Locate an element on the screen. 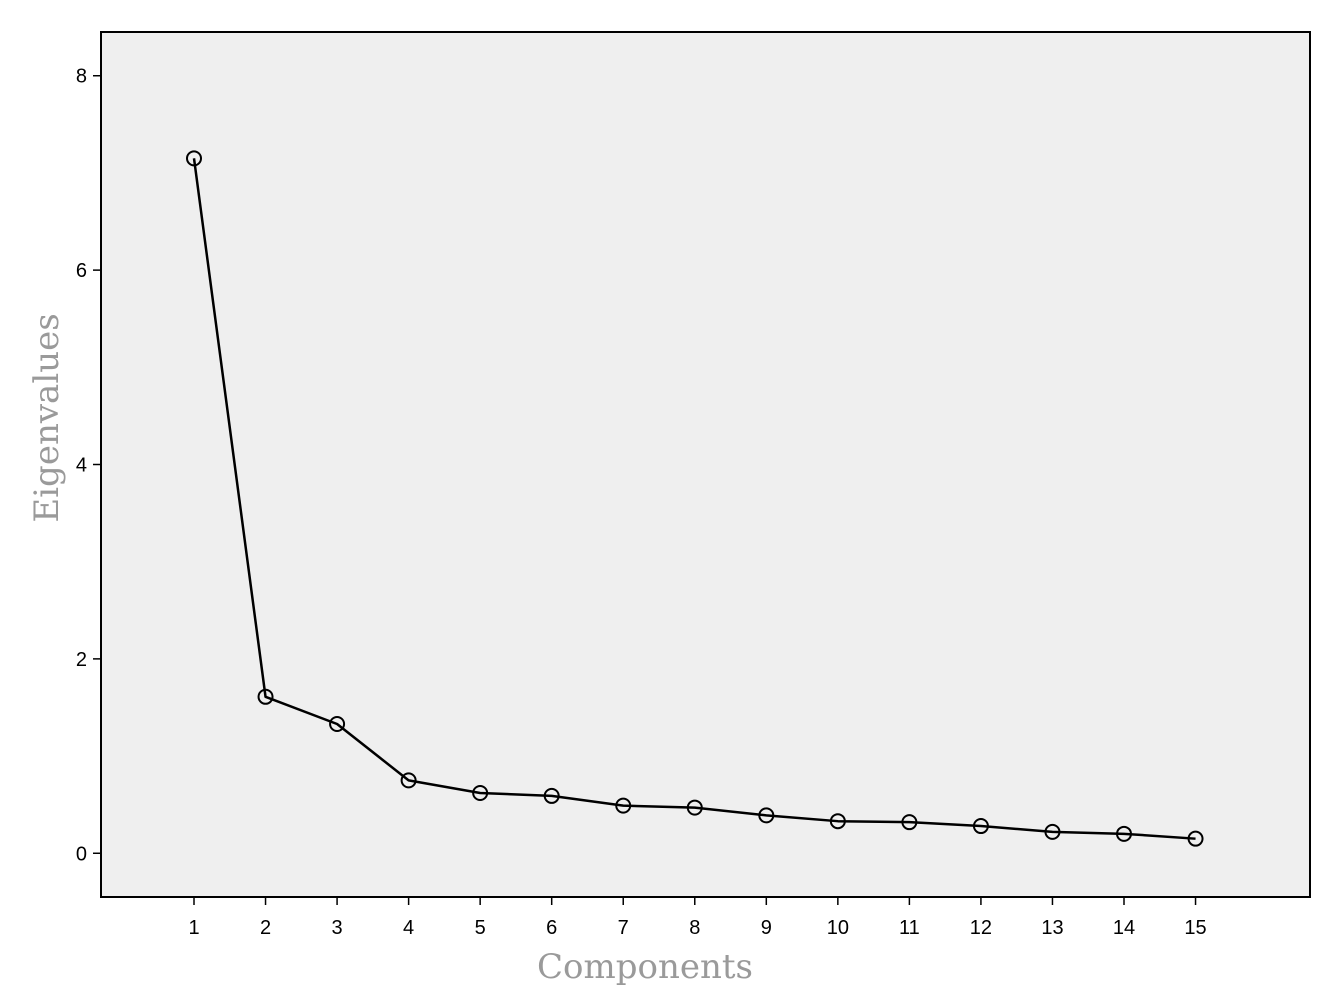  y-tick-label: 0 is located at coordinates (81, 854).